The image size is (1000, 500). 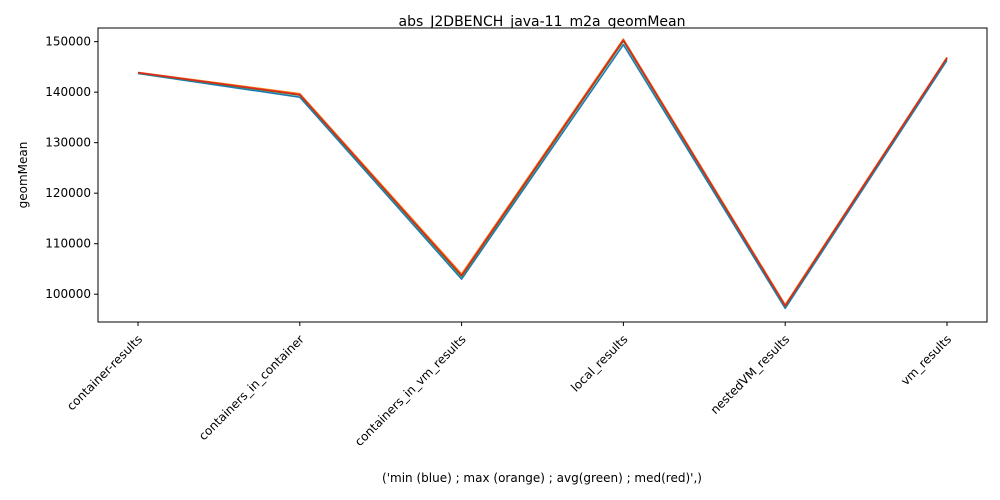 I want to click on chart-title: abs_J2DBENCH_java-11_m2a_geomMean, so click(x=542, y=22).